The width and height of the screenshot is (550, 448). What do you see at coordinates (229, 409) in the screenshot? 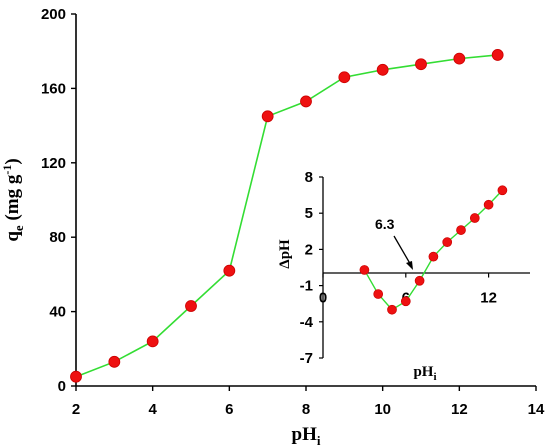
I see `main-x-tick-label: 6` at bounding box center [229, 409].